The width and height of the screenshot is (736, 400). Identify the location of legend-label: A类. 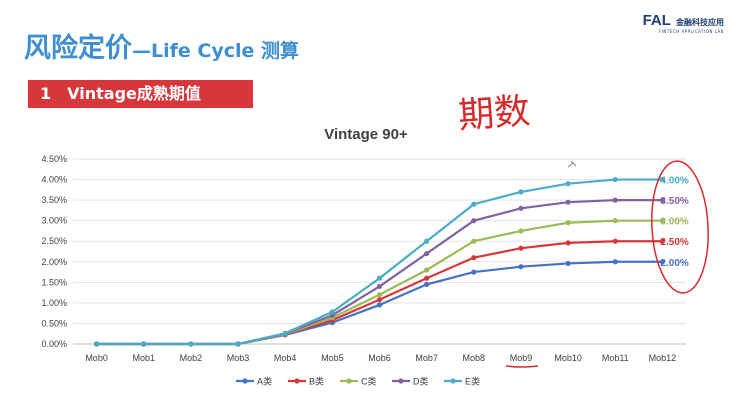
(264, 381).